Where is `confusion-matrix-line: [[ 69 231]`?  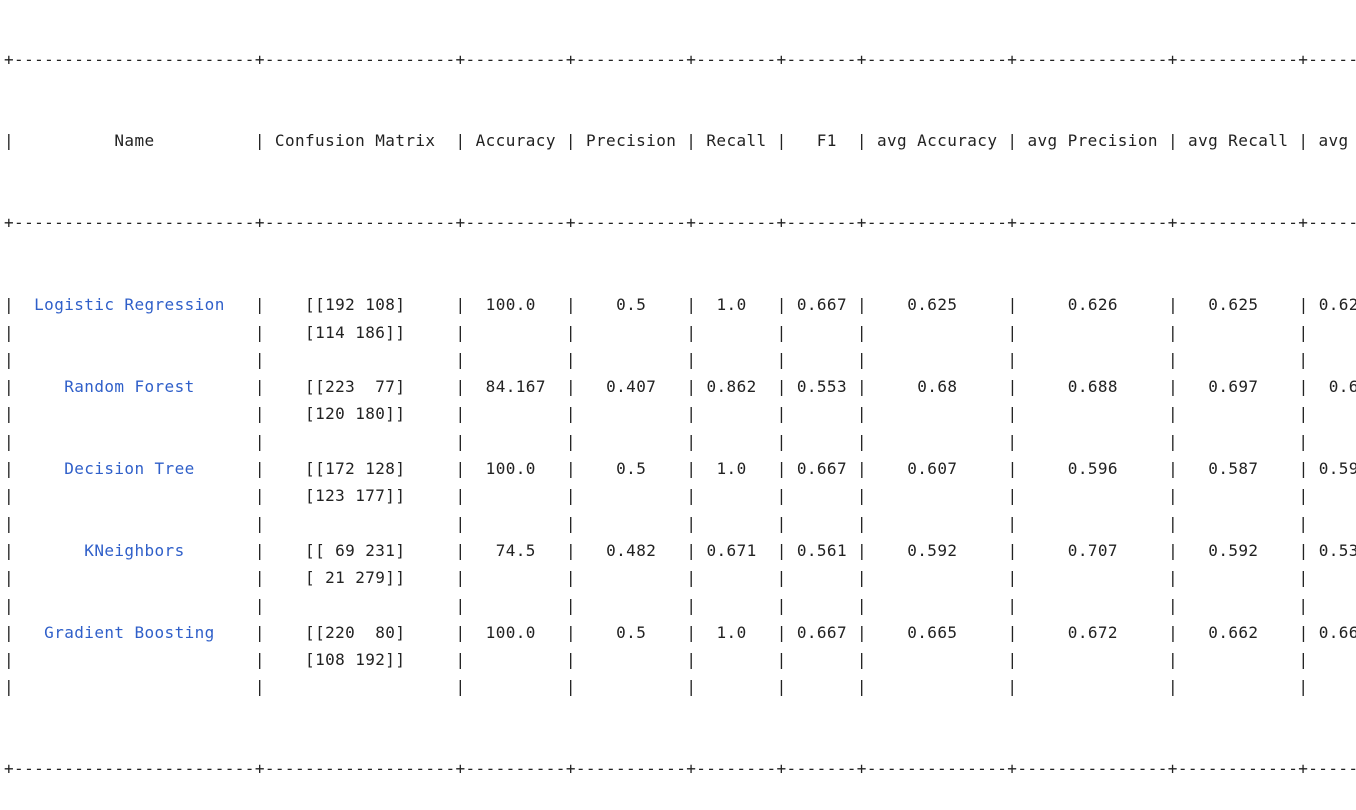
confusion-matrix-line: [[ 69 231] is located at coordinates (355, 550).